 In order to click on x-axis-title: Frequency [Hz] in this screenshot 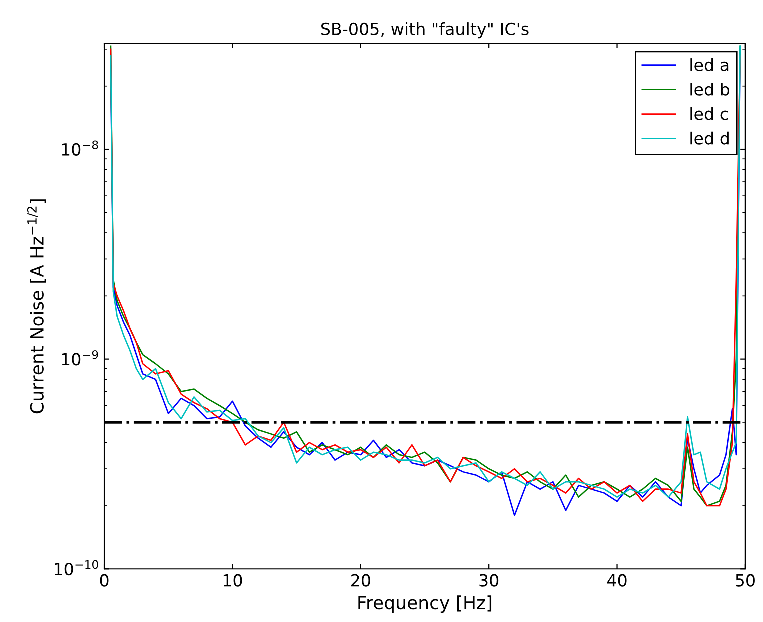, I will do `click(425, 605)`.